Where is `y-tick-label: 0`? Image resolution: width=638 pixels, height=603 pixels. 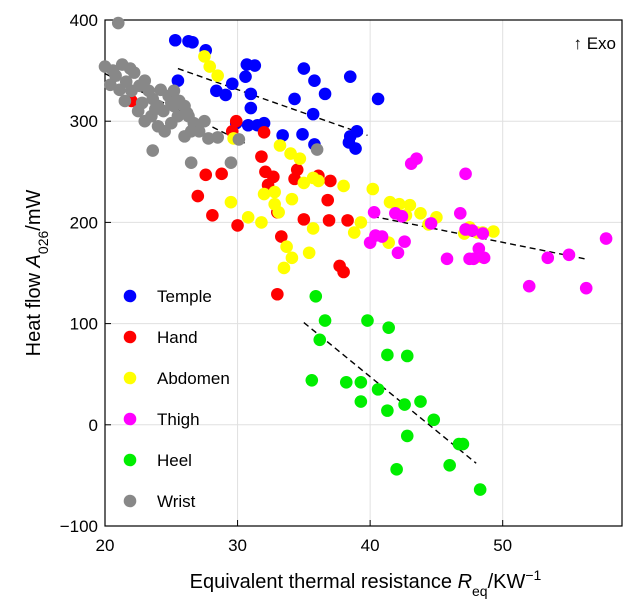
y-tick-label: 0 is located at coordinates (93, 425).